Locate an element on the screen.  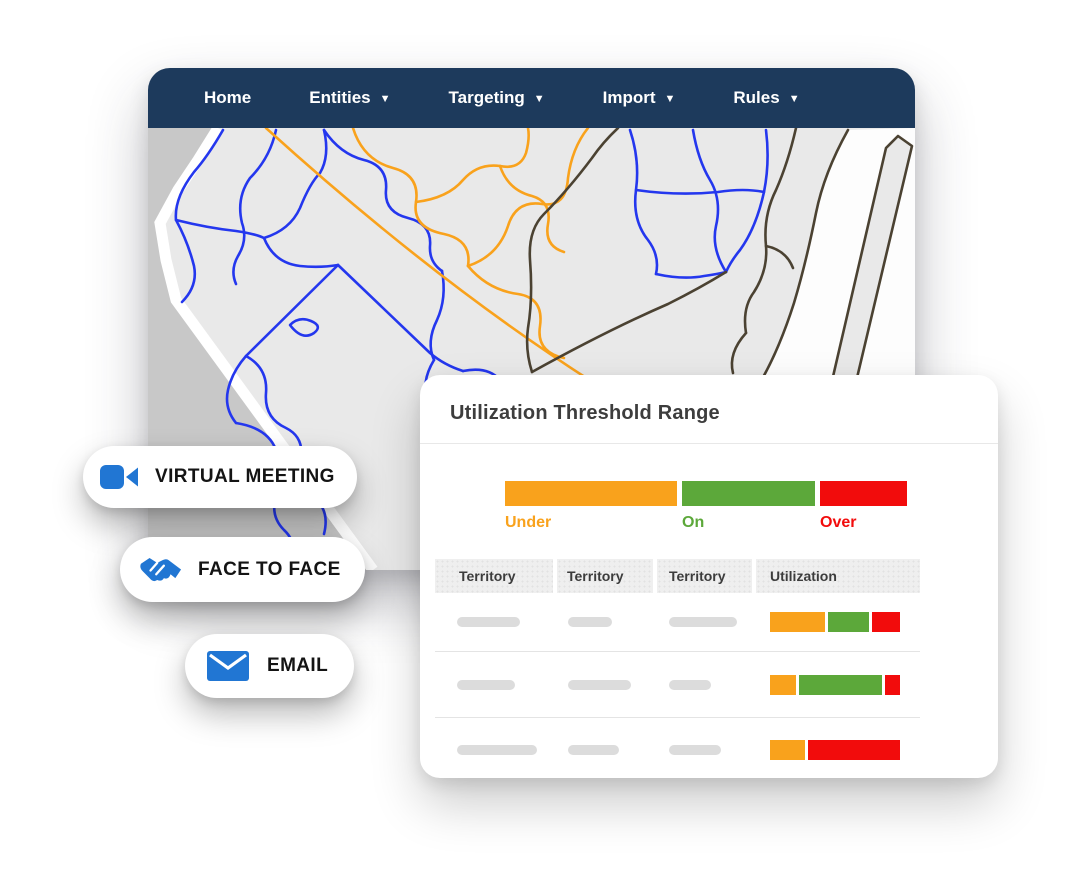
nav-item-label: Import is located at coordinates (629, 97).